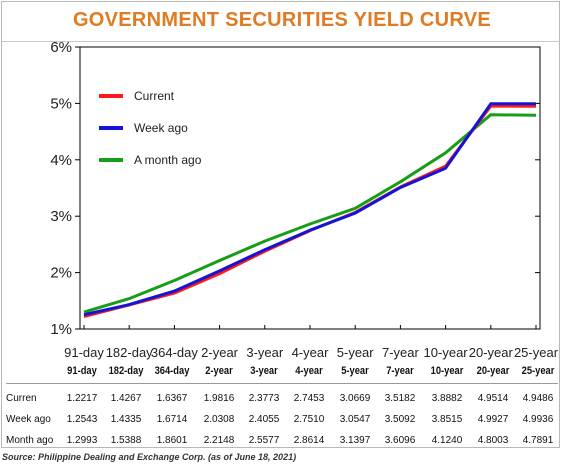 The image size is (564, 470). I want to click on table-header-cell: 364-day, so click(172, 371).